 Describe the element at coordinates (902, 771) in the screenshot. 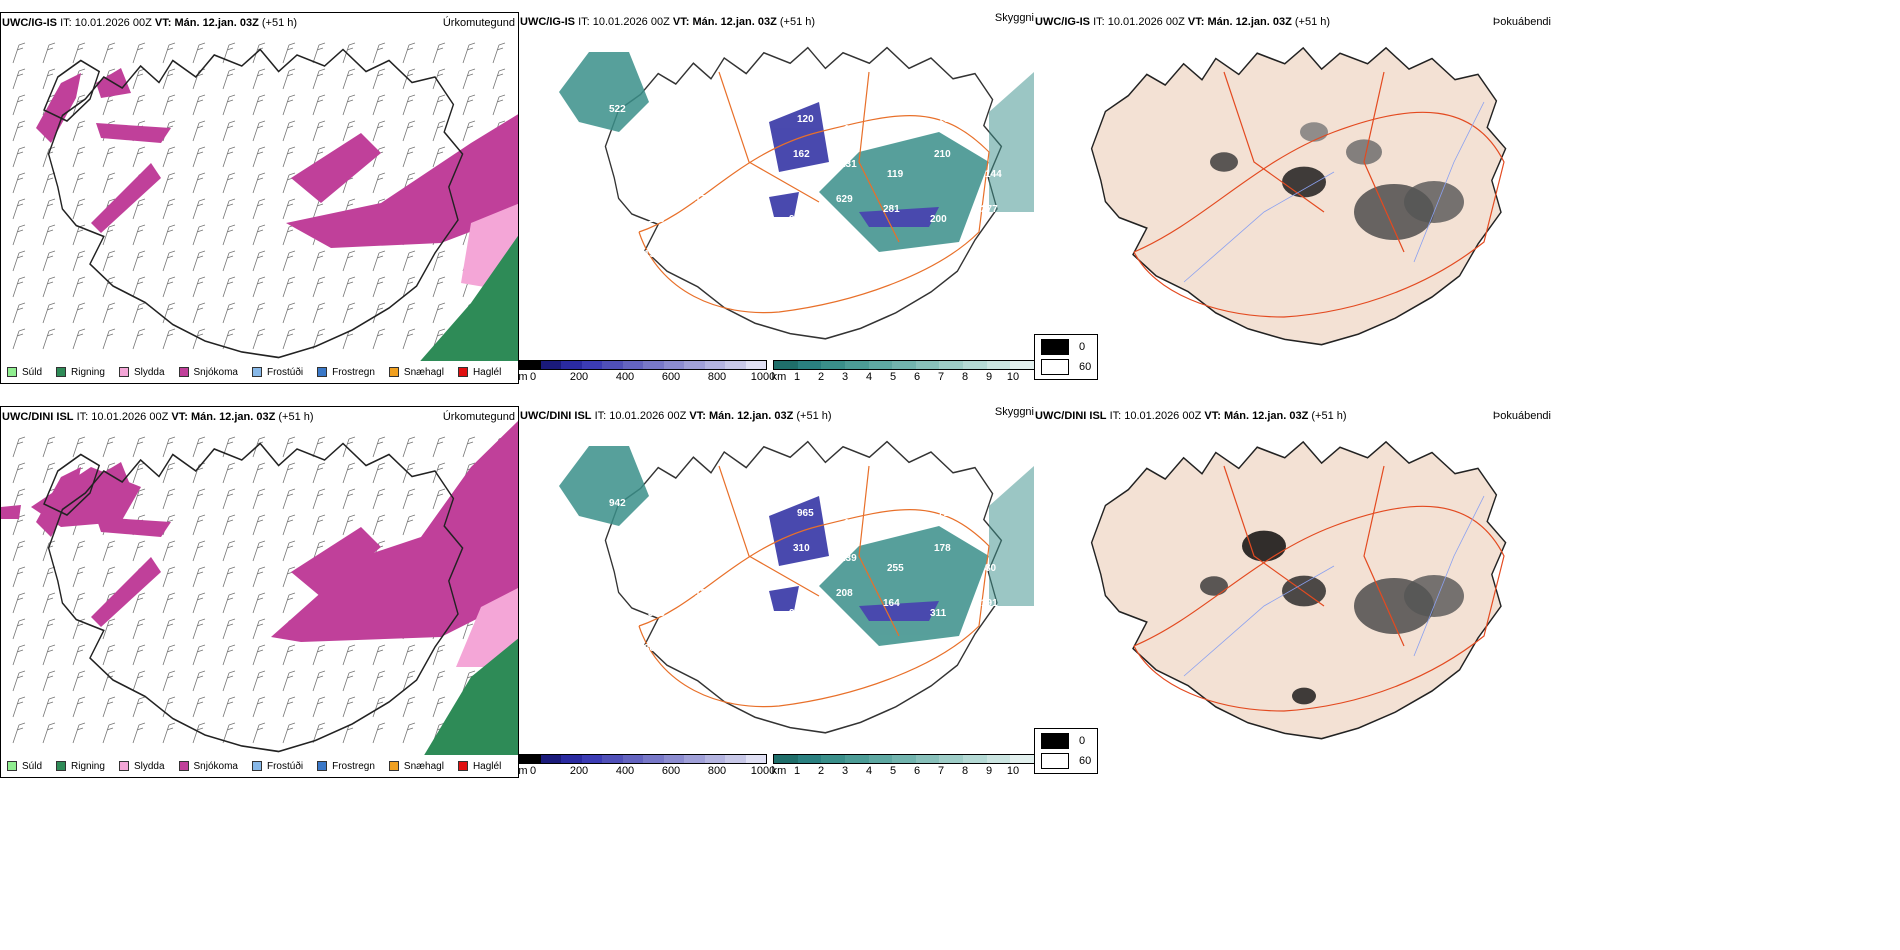

I see `visibility-colorbar-ticks: km 1 2 3 4 5 6 7 8 9 10` at that location.